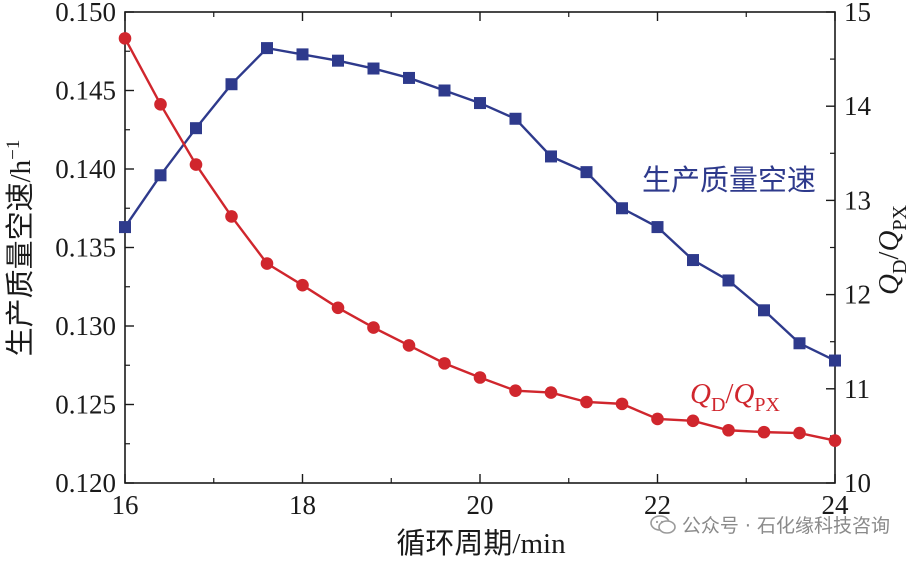 This screenshot has width=916, height=562. Describe the element at coordinates (85, 405) in the screenshot. I see `y-left-tick-label: 0.125` at that location.